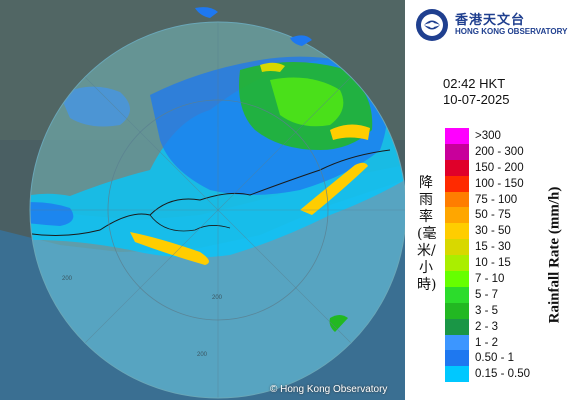  Describe the element at coordinates (493, 215) in the screenshot. I see `legend-label: 50 - 75` at that location.